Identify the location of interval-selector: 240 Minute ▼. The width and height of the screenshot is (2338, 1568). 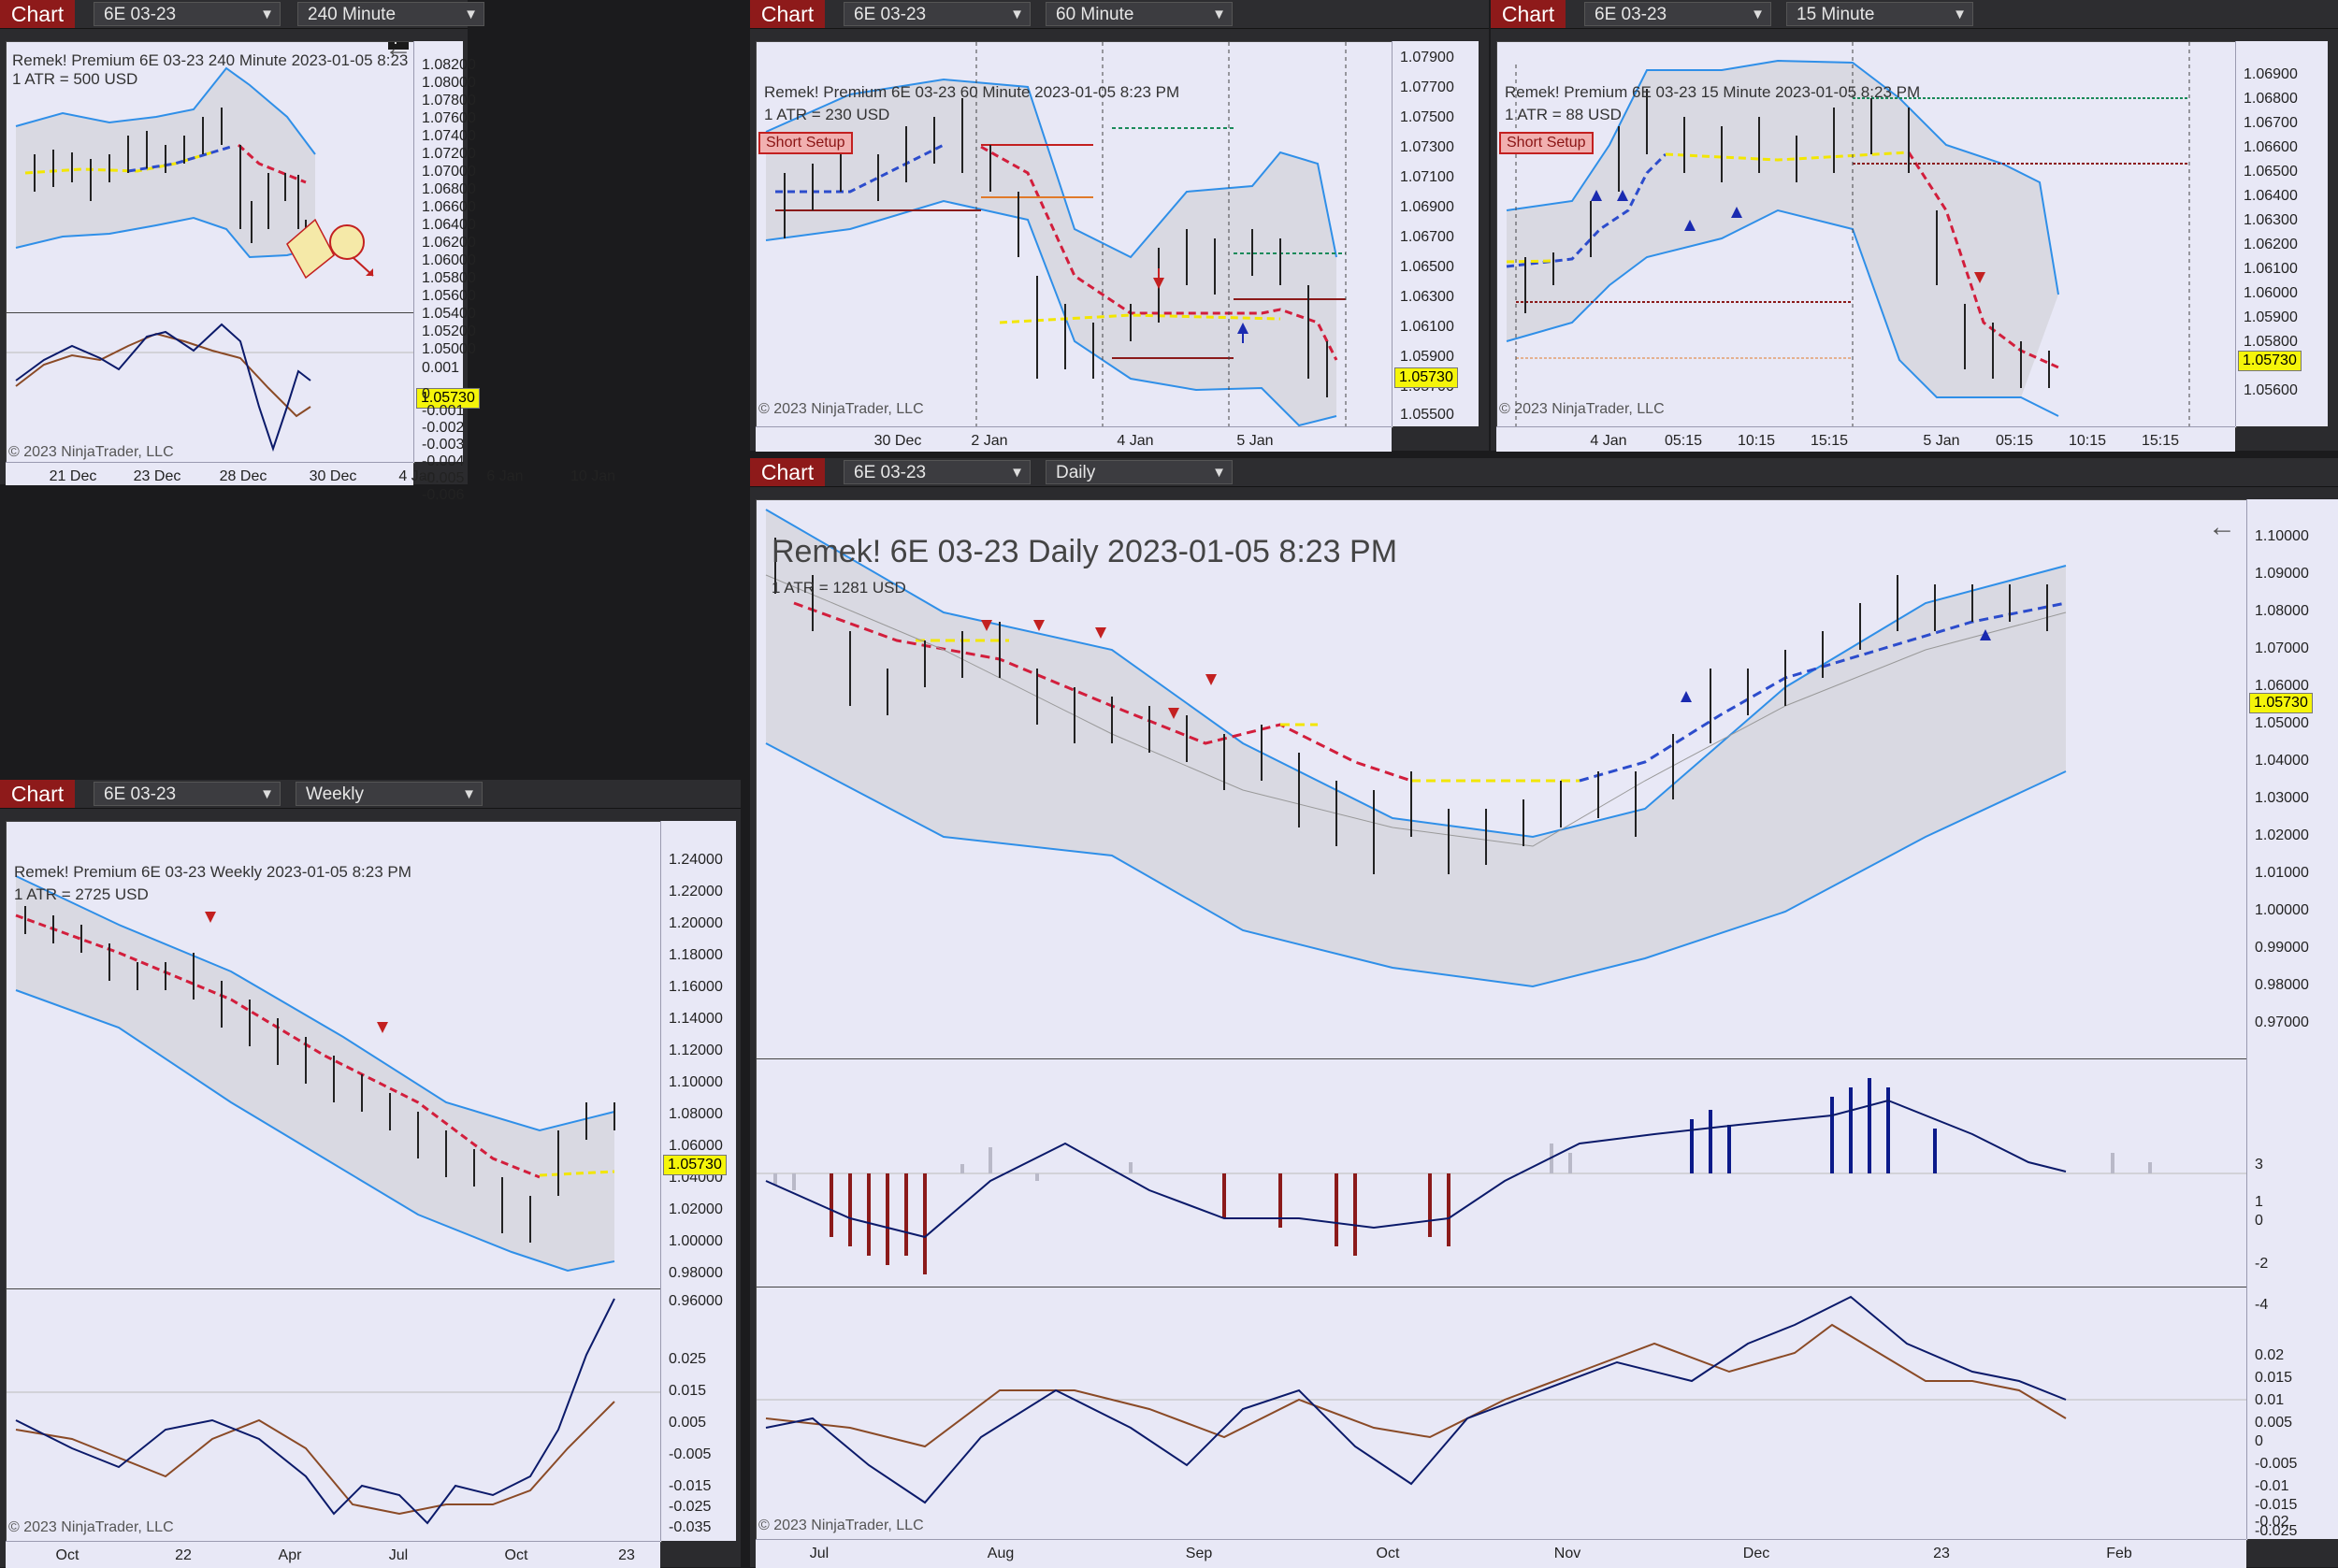
(391, 14).